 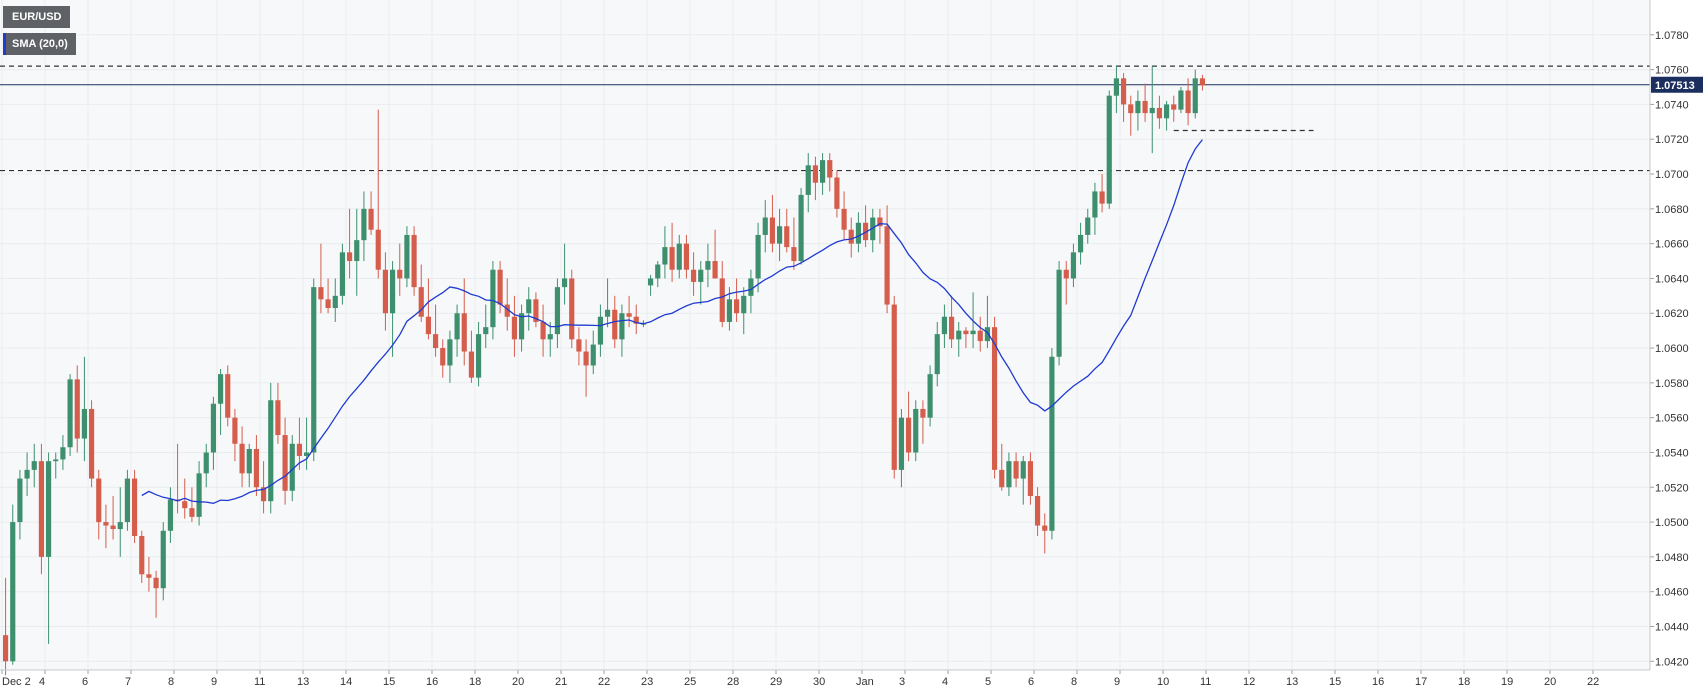 What do you see at coordinates (1672, 662) in the screenshot?
I see `y-tick-label: 1.0420` at bounding box center [1672, 662].